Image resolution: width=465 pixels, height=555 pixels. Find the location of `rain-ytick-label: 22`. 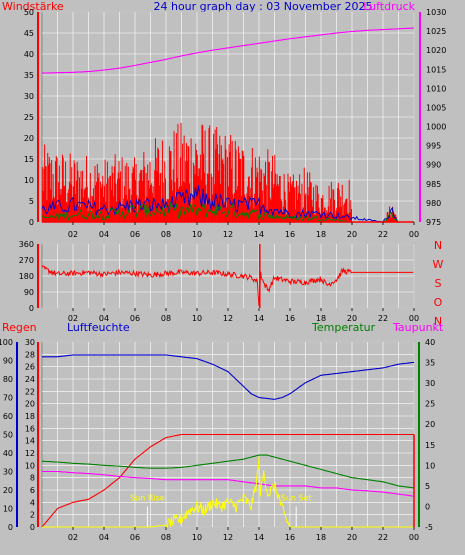

rain-ytick-label: 22 is located at coordinates (30, 391).